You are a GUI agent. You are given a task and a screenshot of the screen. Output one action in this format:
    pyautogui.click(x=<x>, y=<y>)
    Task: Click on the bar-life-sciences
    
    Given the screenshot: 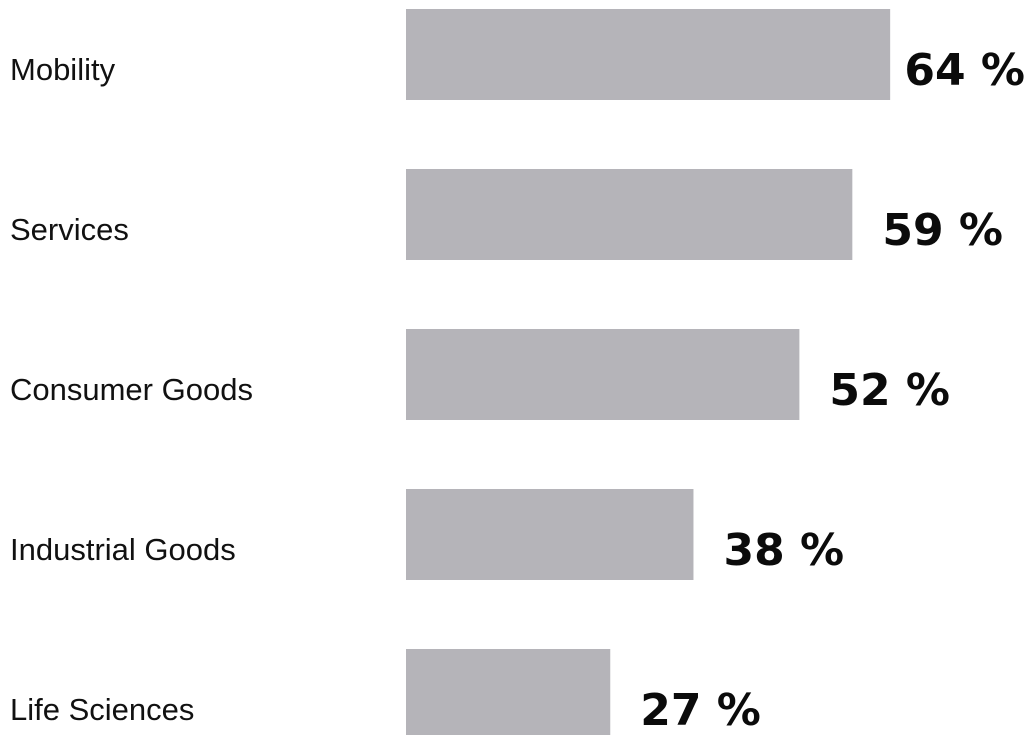 What is the action you would take?
    pyautogui.click(x=508, y=692)
    